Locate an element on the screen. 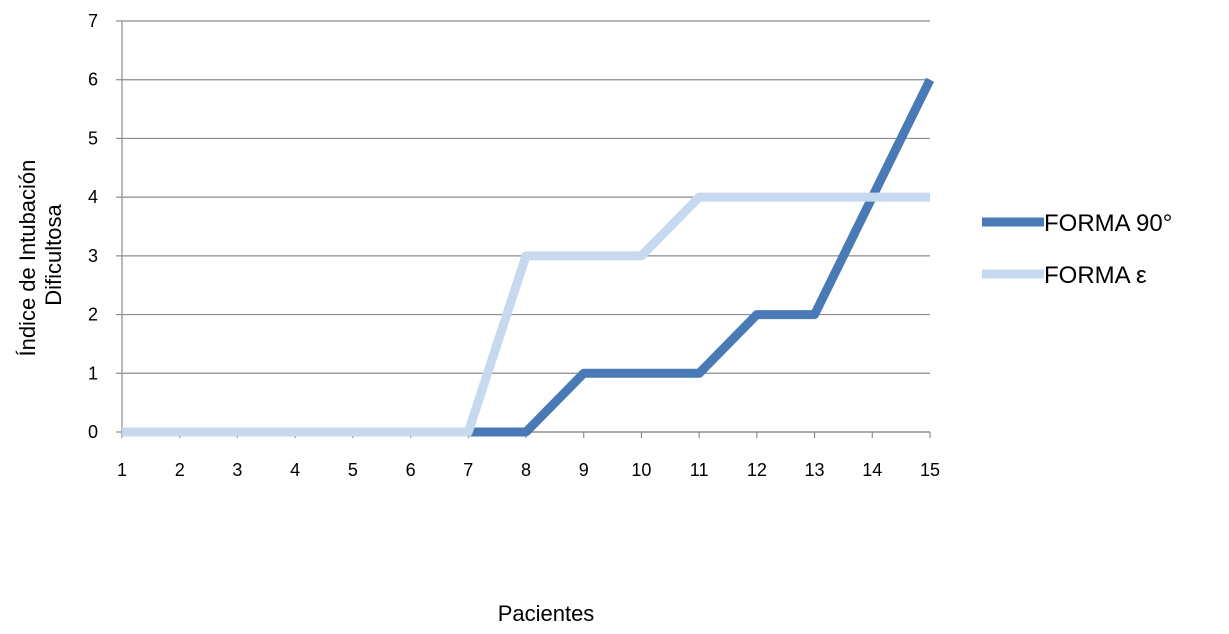 This screenshot has height=634, width=1229. y-tick-label: 4 is located at coordinates (93, 197).